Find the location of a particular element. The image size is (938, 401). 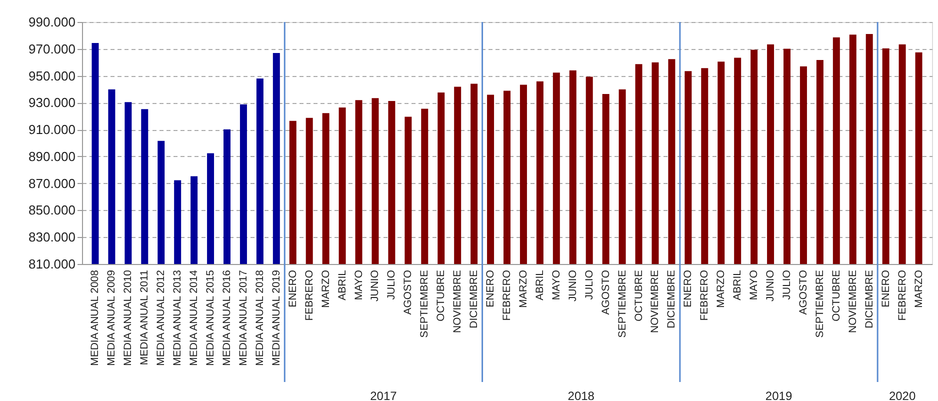

y-tick-label: 950.000 is located at coordinates (52, 76).